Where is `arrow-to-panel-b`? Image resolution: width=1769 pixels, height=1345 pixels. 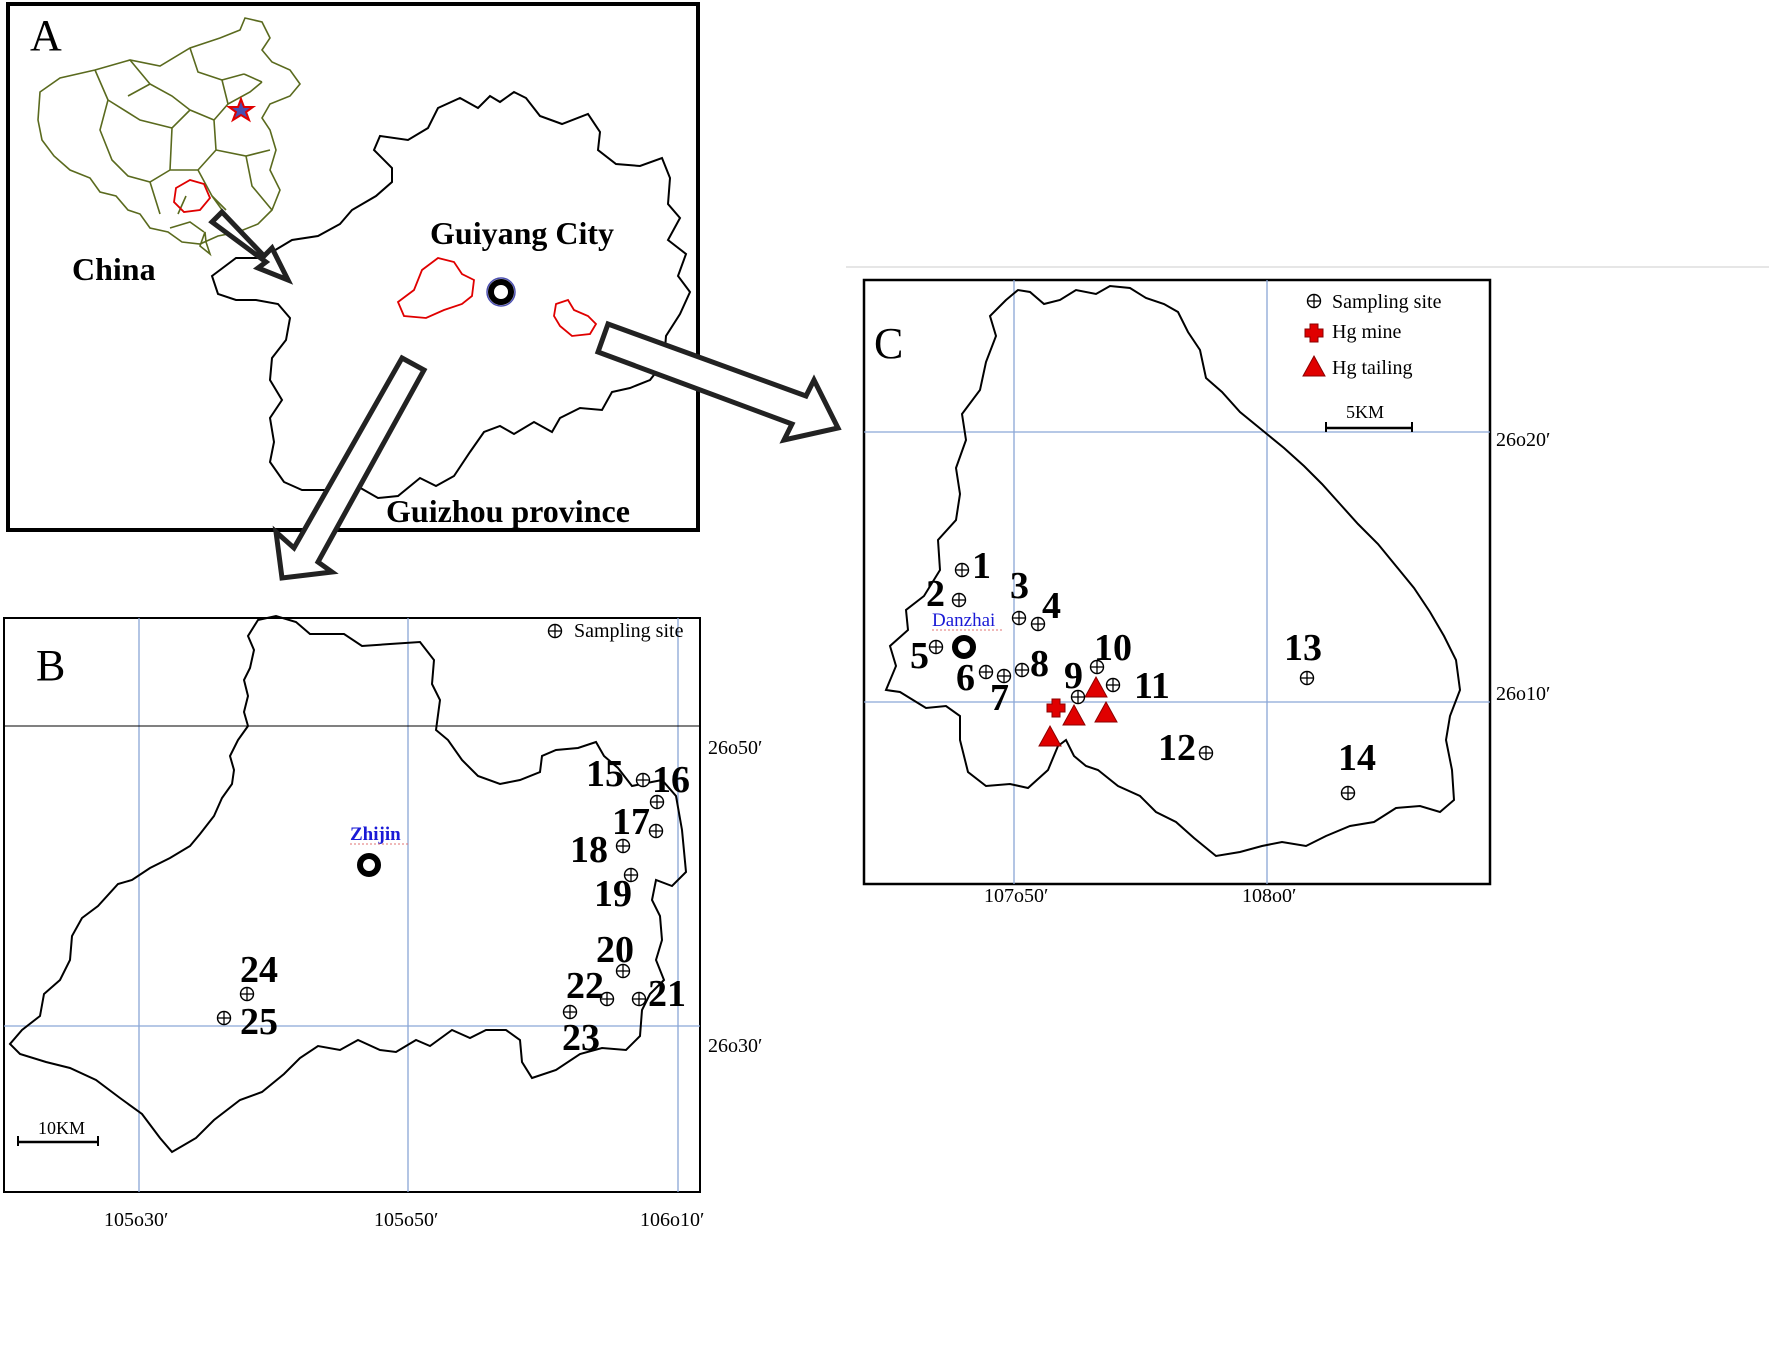 arrow-to-panel-b is located at coordinates (350, 467).